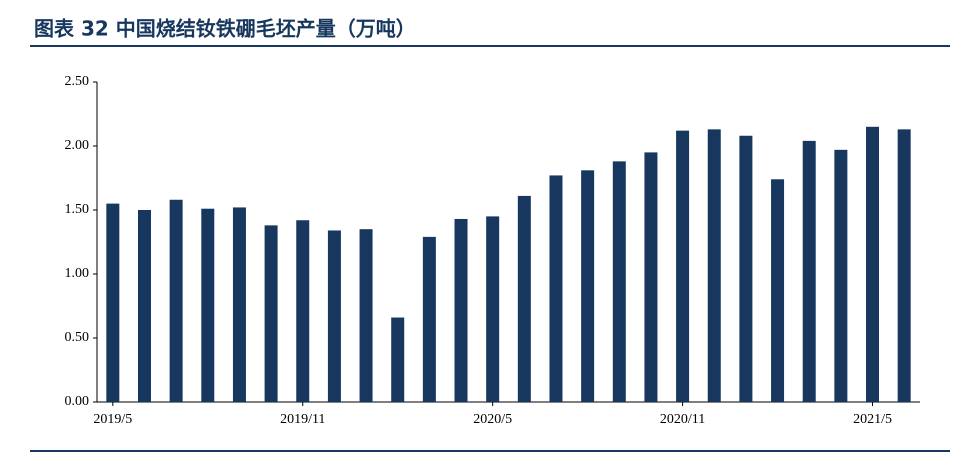  I want to click on y-tick-label: 2.50, so click(77, 81).